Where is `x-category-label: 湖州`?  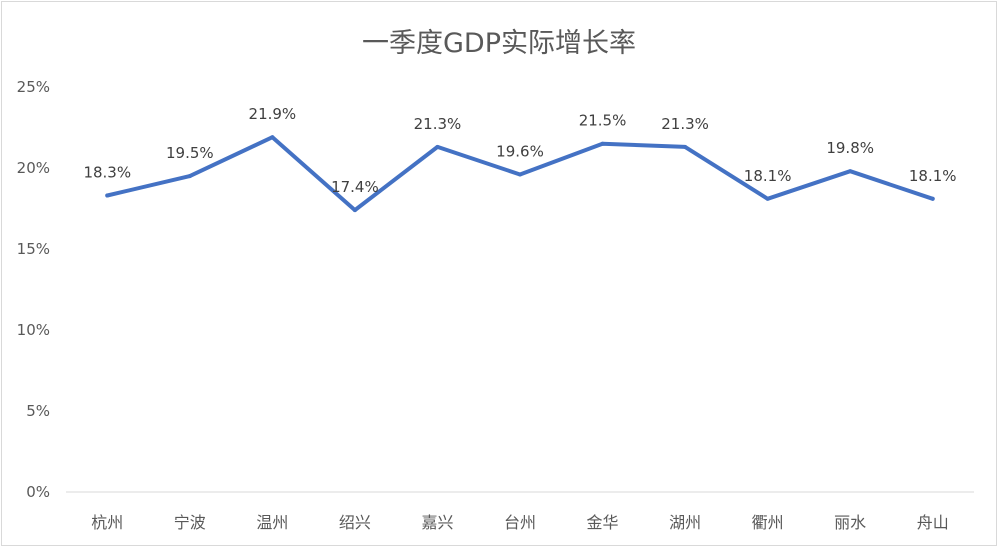 x-category-label: 湖州 is located at coordinates (685, 522).